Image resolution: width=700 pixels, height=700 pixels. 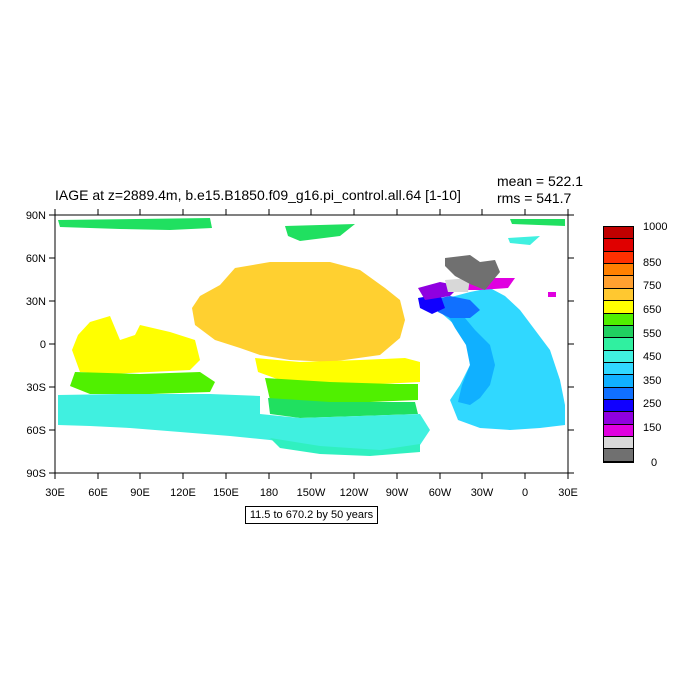 What do you see at coordinates (36, 259) in the screenshot?
I see `lat-label: 60N` at bounding box center [36, 259].